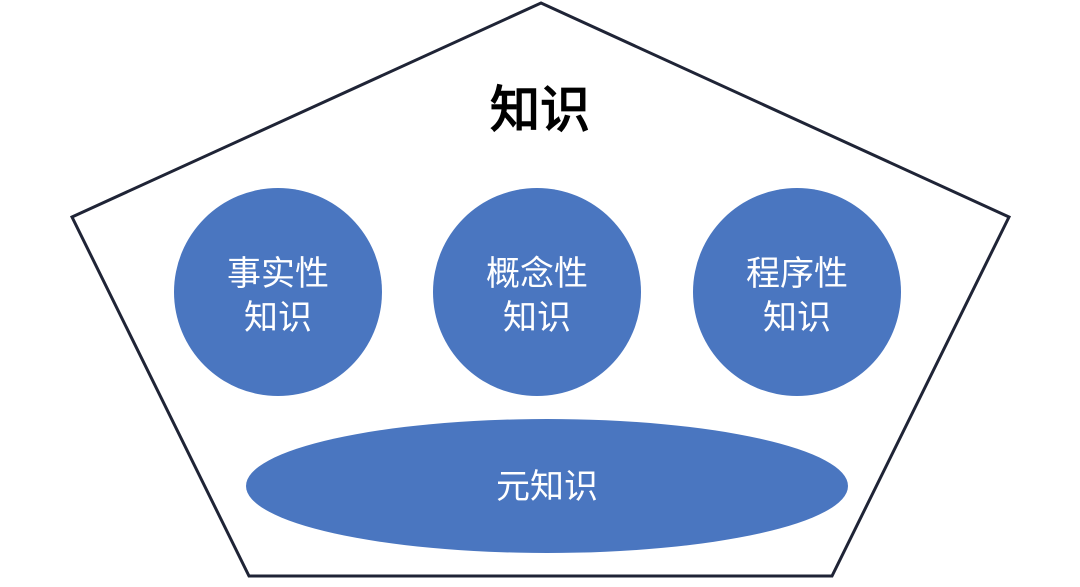 The width and height of the screenshot is (1080, 587). I want to click on category-node-conceptual: 概念性 知识, so click(537, 292).